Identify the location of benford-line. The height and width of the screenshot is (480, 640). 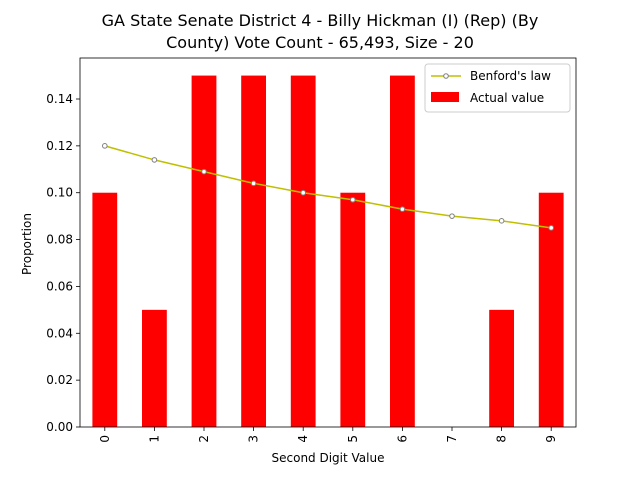
(328, 187).